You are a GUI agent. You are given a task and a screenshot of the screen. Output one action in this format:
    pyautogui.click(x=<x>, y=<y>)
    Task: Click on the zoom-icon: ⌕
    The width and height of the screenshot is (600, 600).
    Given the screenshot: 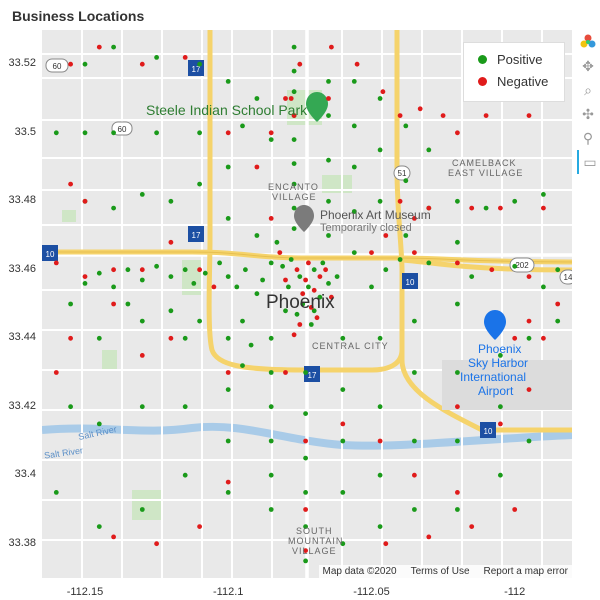 What is the action you would take?
    pyautogui.click(x=588, y=89)
    